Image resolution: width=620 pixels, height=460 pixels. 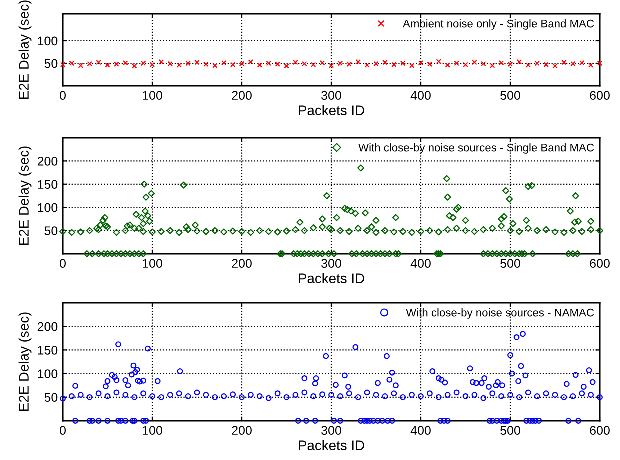 I want to click on legend-label: Ambient noise only - Single Band MAC, so click(x=498, y=25).